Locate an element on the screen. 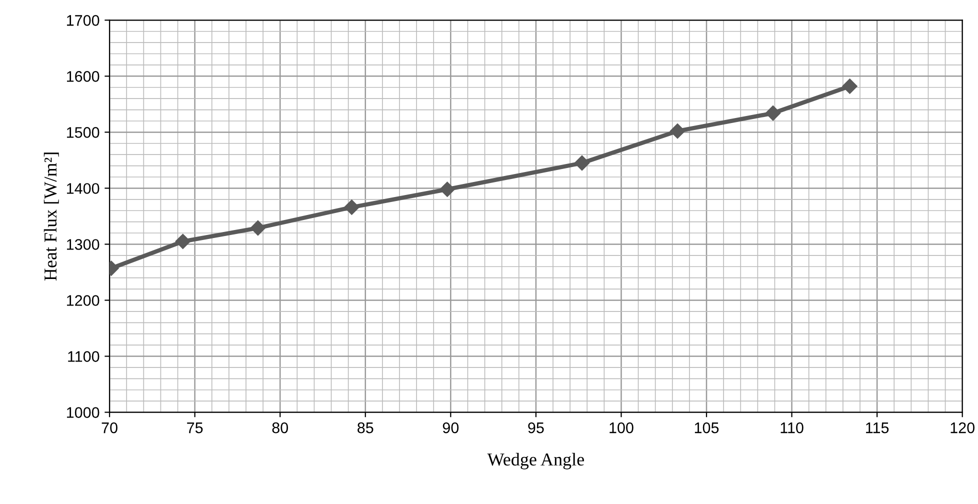 The width and height of the screenshot is (978, 504). x-tick-label: 90 is located at coordinates (450, 428).